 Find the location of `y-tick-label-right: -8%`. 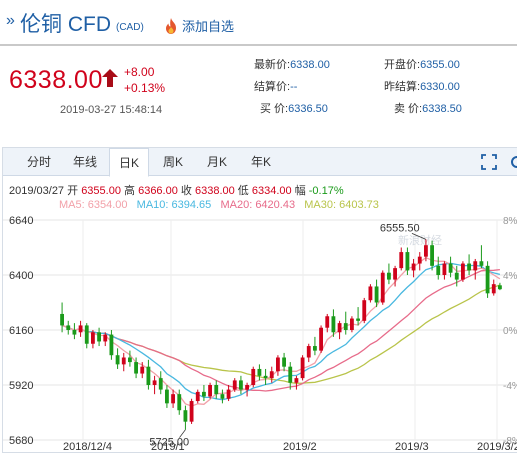

y-tick-label-right: -8% is located at coordinates (510, 441).